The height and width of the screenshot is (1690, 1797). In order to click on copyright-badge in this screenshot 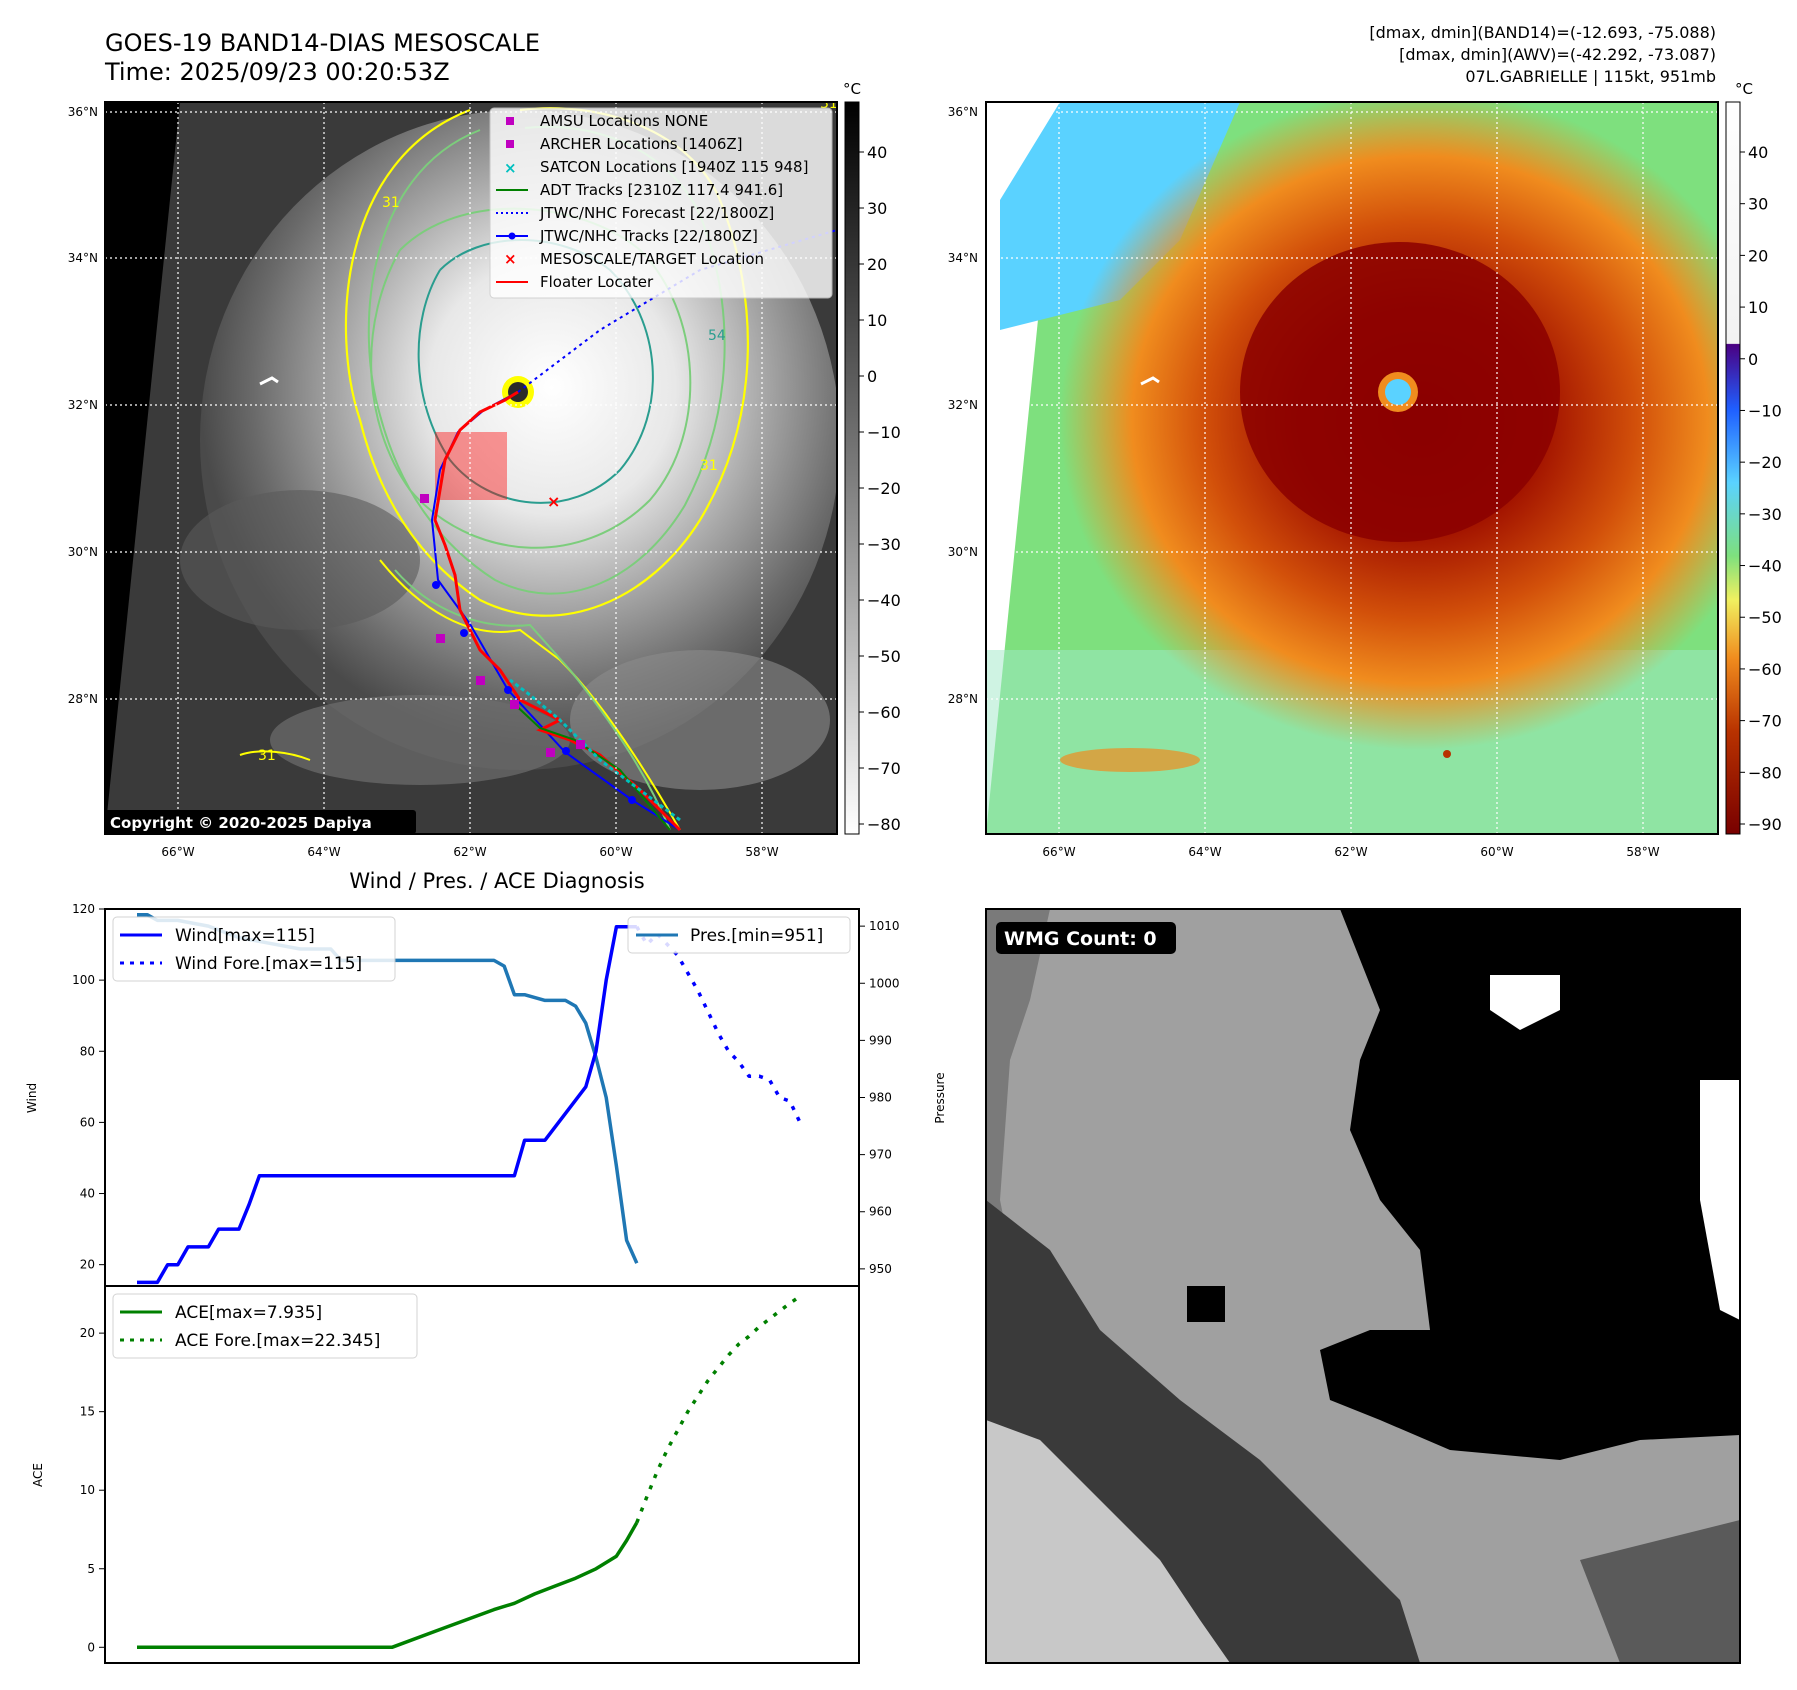, I will do `click(260, 822)`.